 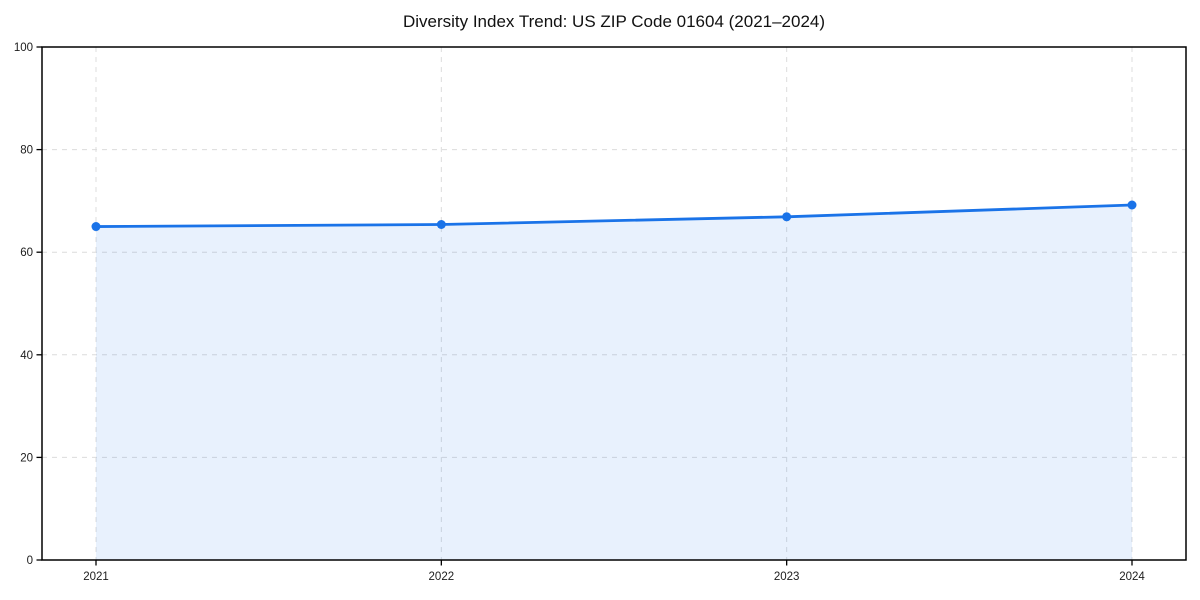 I want to click on data-point-2021, so click(x=96, y=227).